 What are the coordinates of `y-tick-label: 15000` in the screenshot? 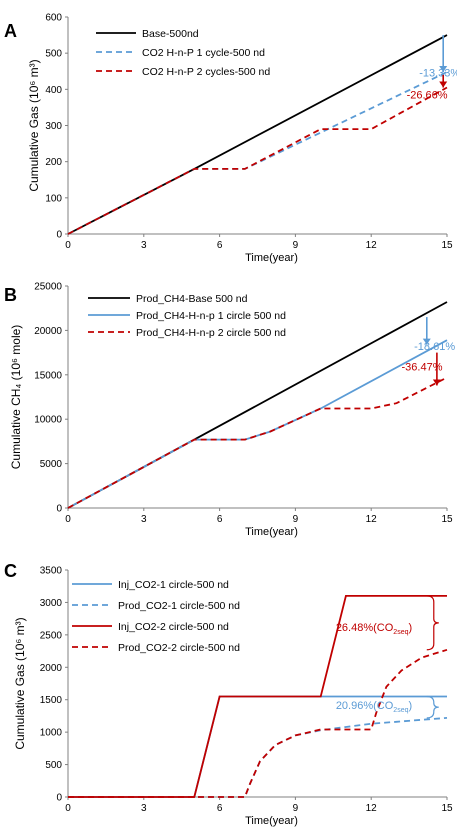 It's located at (48, 375).